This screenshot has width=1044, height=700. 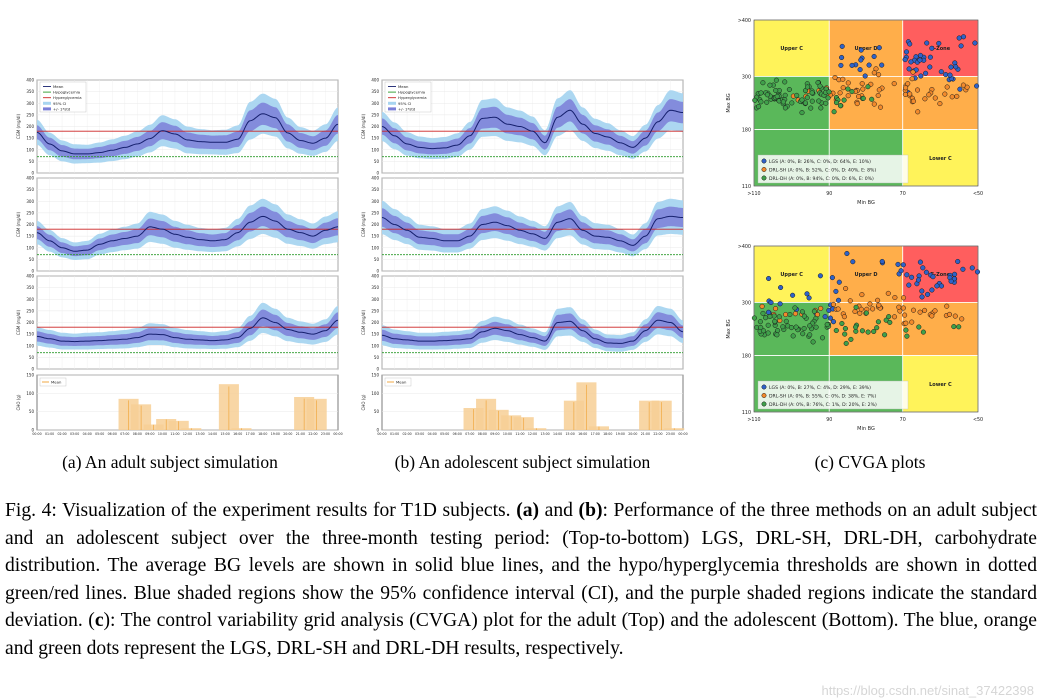 I want to click on zone-b, so click(x=866, y=103).